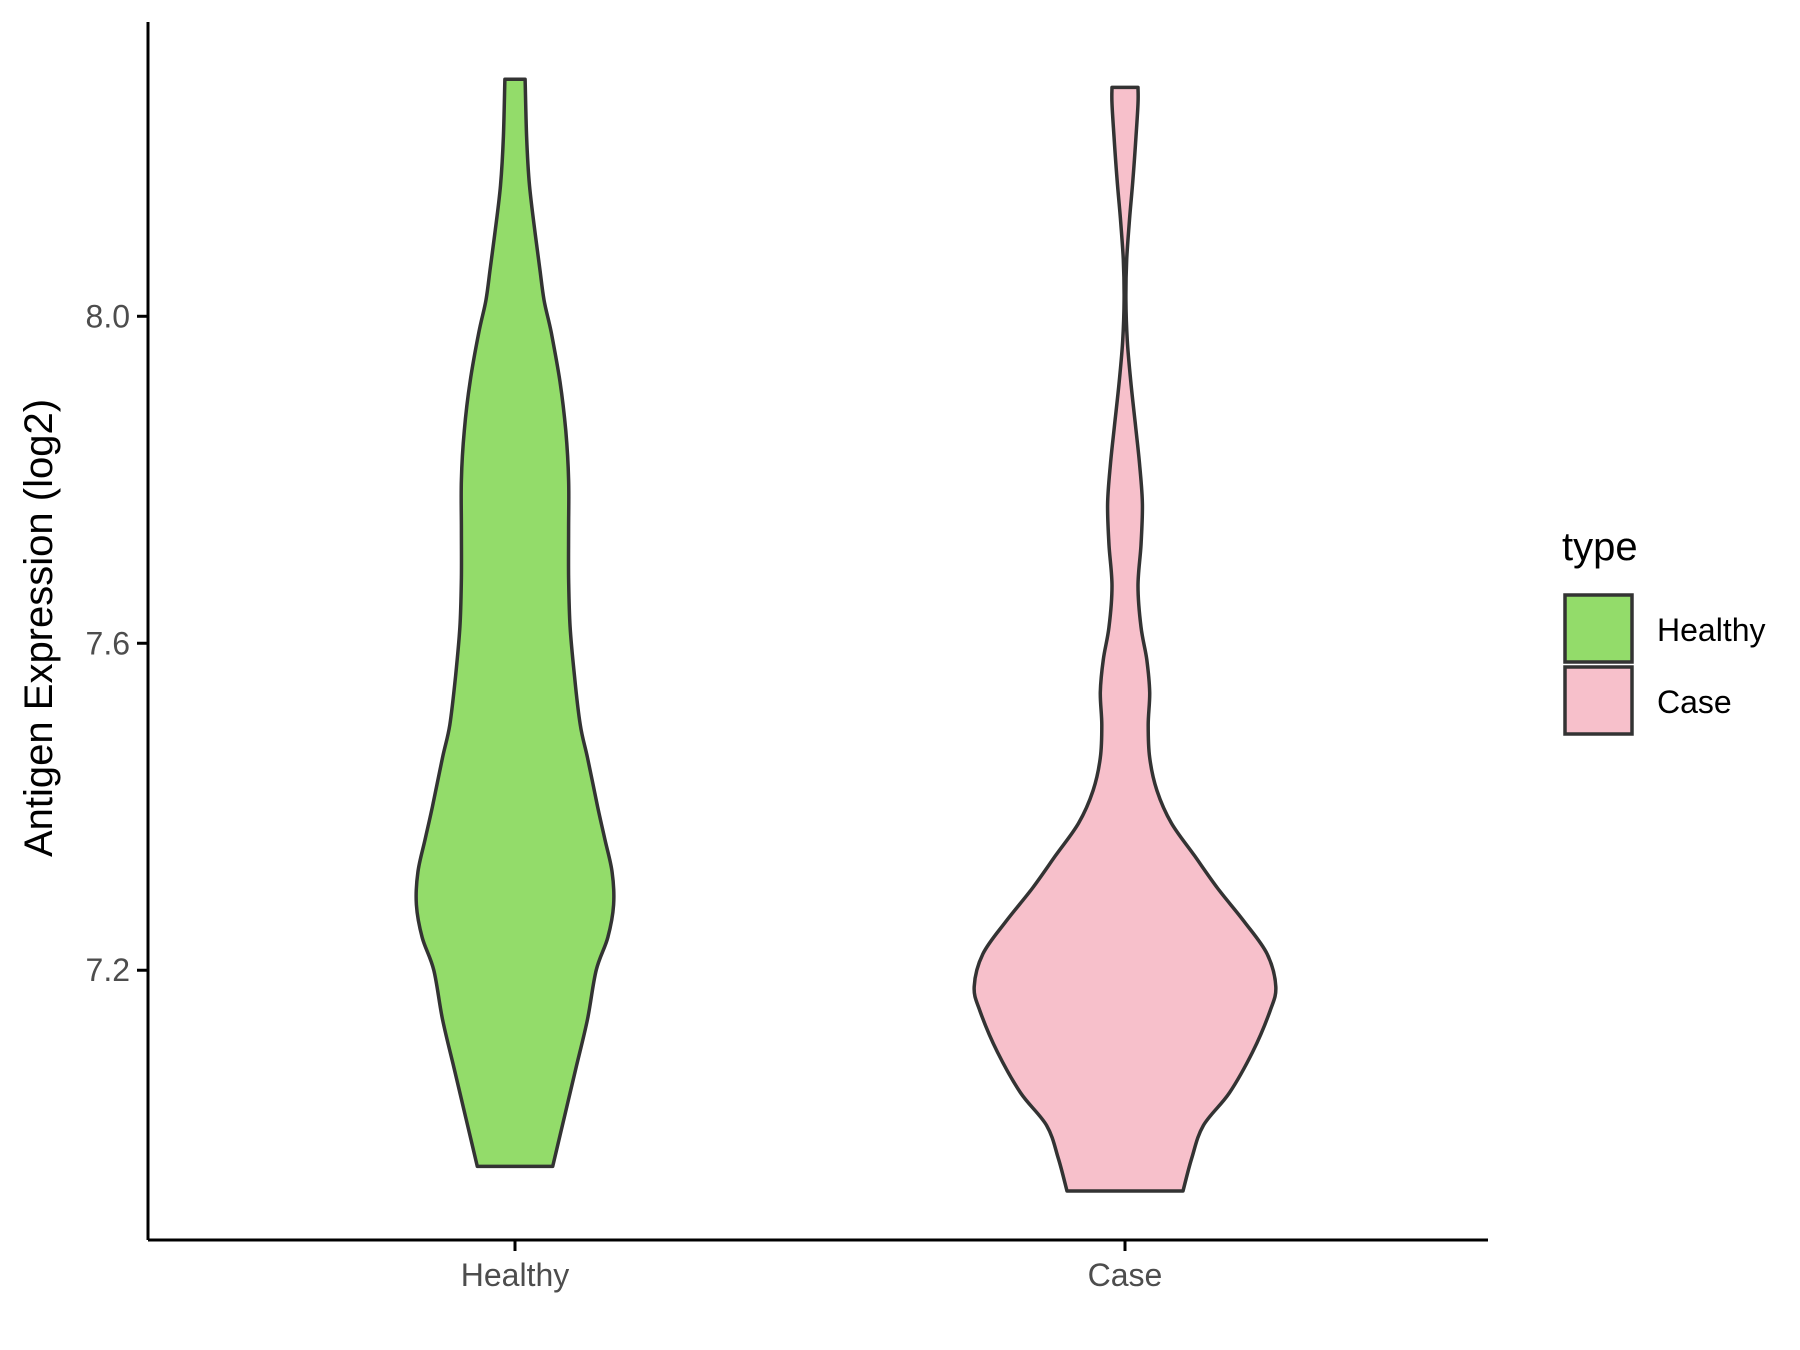 The width and height of the screenshot is (1800, 1350). What do you see at coordinates (1598, 628) in the screenshot?
I see `legend-swatch-healthy` at bounding box center [1598, 628].